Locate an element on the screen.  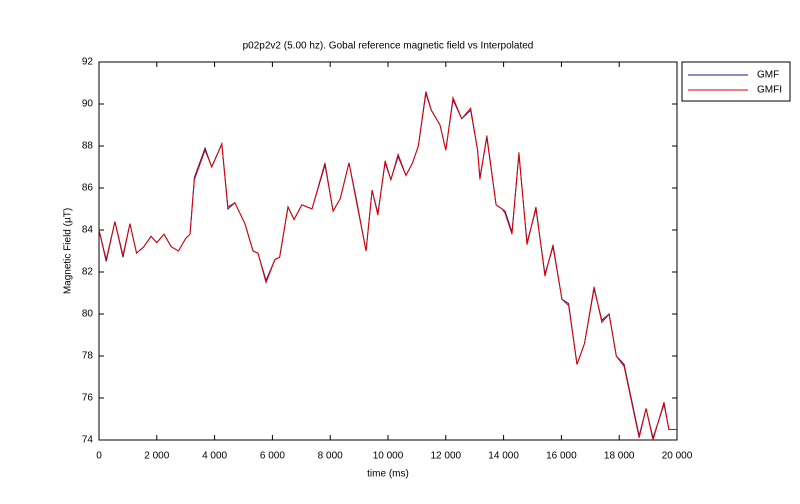
x-axis-label: time (ms) is located at coordinates (388, 474).